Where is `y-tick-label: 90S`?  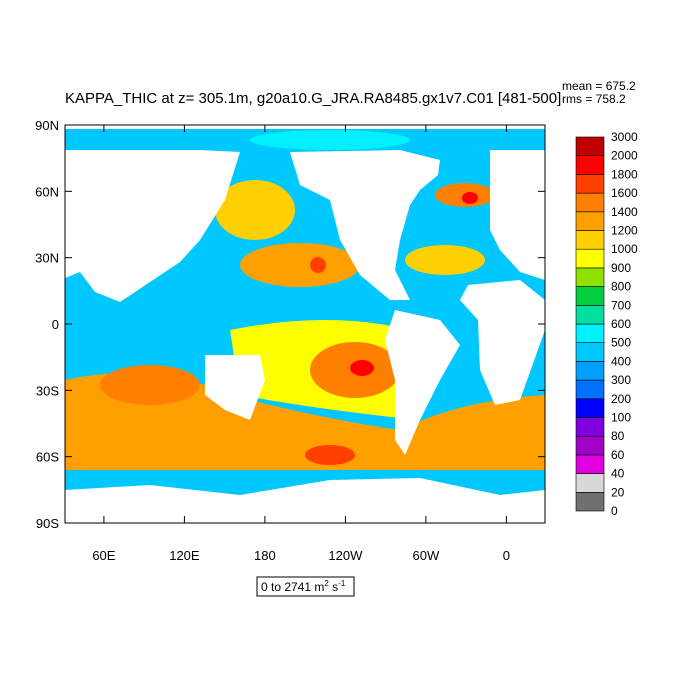 y-tick-label: 90S is located at coordinates (47, 523).